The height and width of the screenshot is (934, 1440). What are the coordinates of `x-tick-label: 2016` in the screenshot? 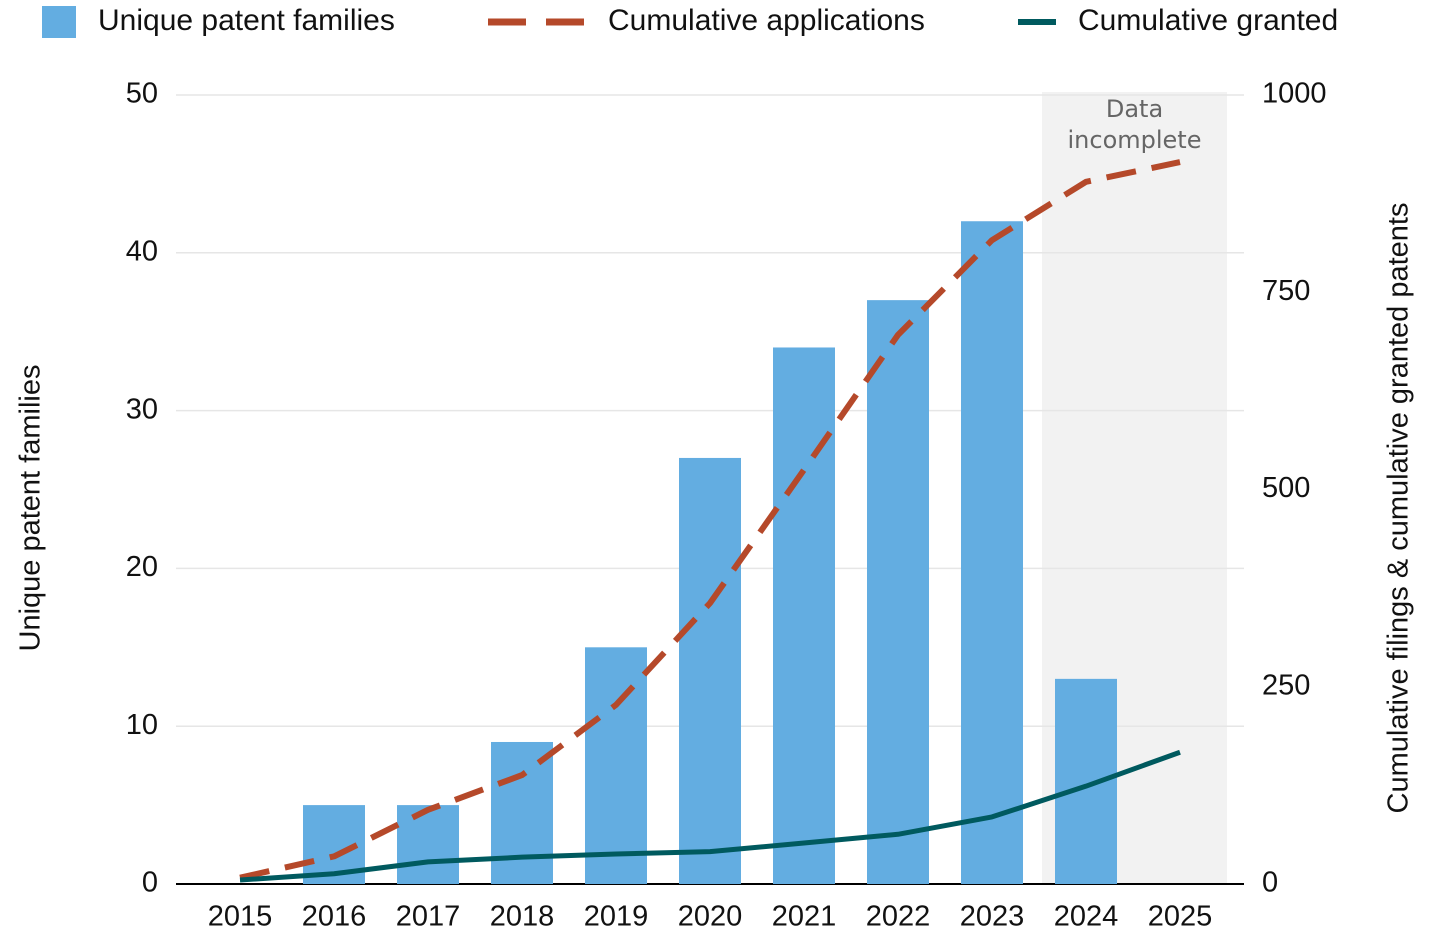 It's located at (334, 917).